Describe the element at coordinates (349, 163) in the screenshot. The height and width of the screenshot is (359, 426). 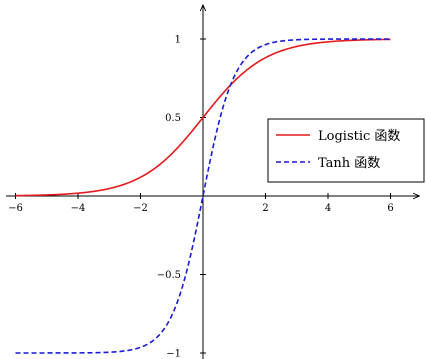
I see `legend-label-tanh: Tanh 函数` at that location.